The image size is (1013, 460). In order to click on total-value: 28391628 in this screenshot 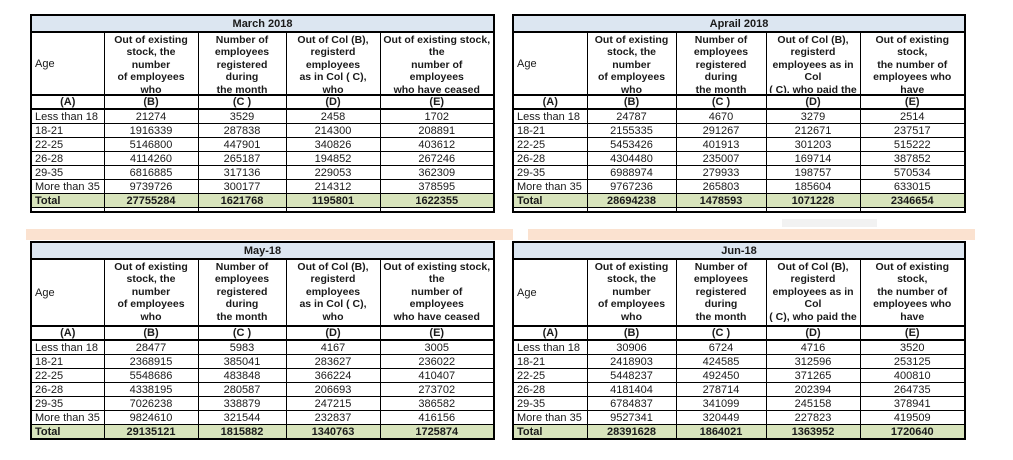, I will do `click(631, 432)`.